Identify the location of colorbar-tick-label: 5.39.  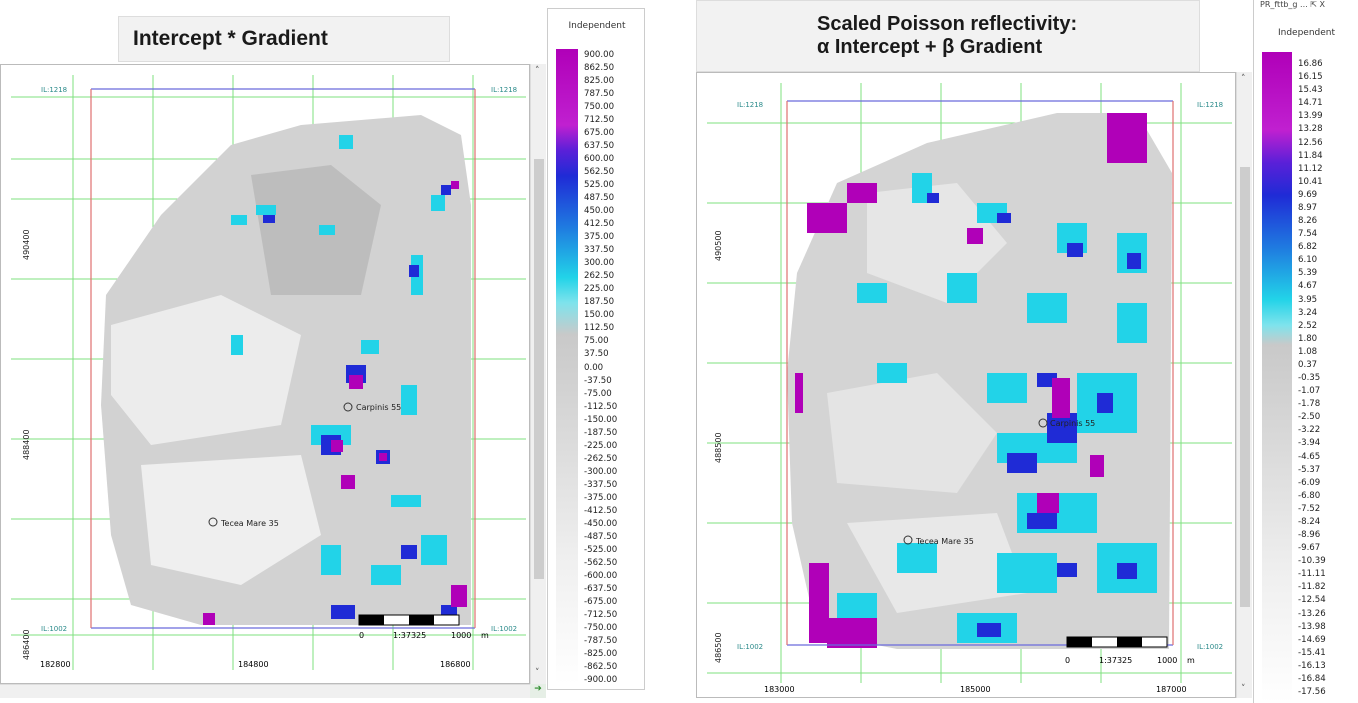
(1308, 273).